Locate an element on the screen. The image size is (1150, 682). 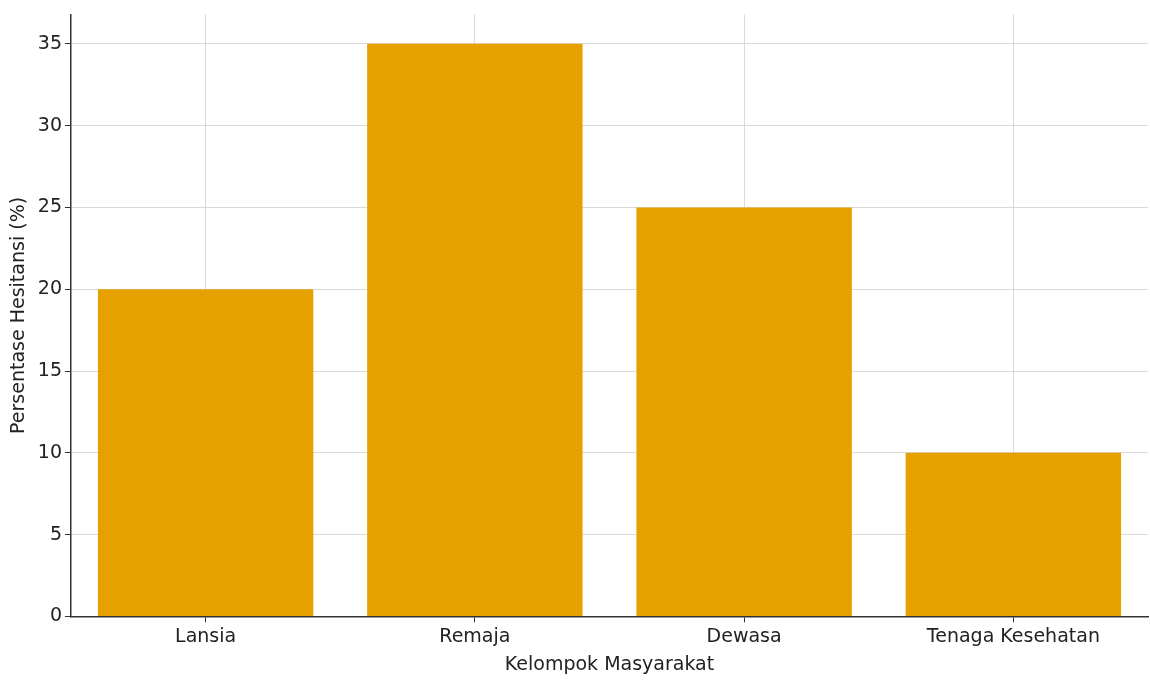
y-tick-label: 10 is located at coordinates (49, 450).